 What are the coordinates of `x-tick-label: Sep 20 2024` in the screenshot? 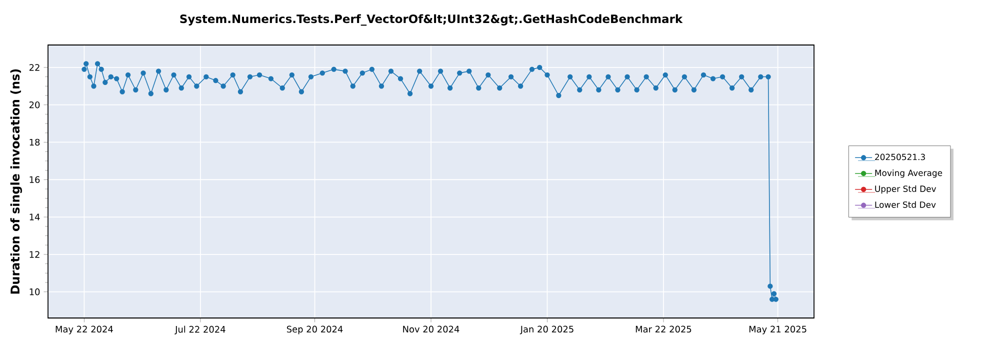 It's located at (314, 330).